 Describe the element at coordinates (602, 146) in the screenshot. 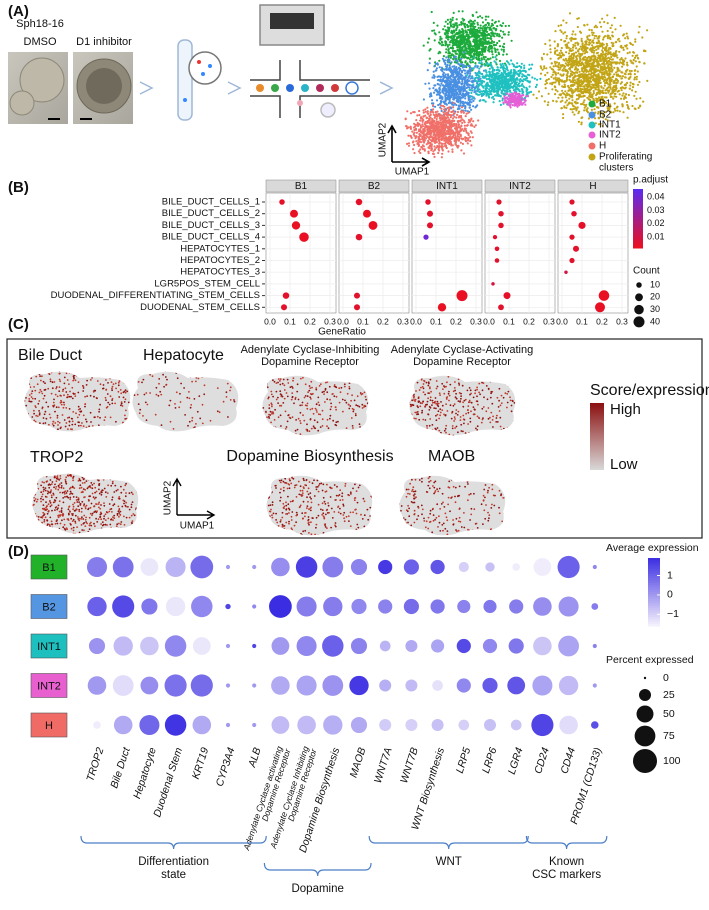

I see `legend-label: H` at that location.